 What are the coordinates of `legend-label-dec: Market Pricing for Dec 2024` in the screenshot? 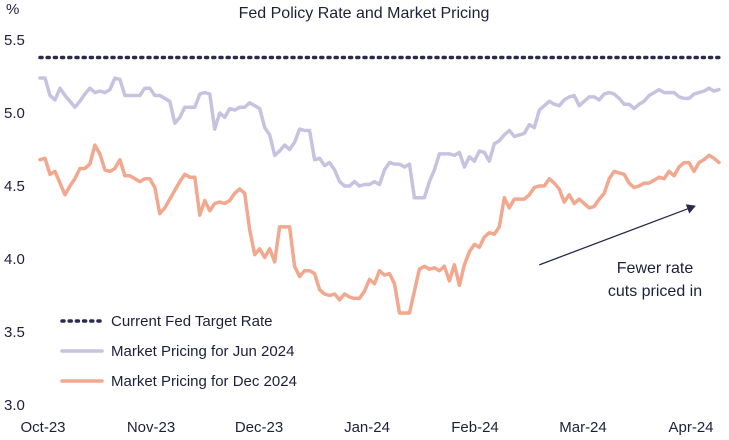 It's located at (204, 381).